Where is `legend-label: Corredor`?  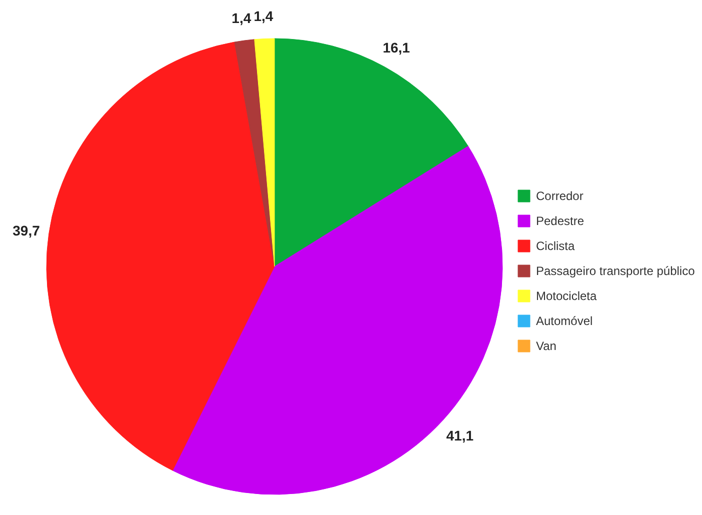
legend-label: Corredor is located at coordinates (560, 195).